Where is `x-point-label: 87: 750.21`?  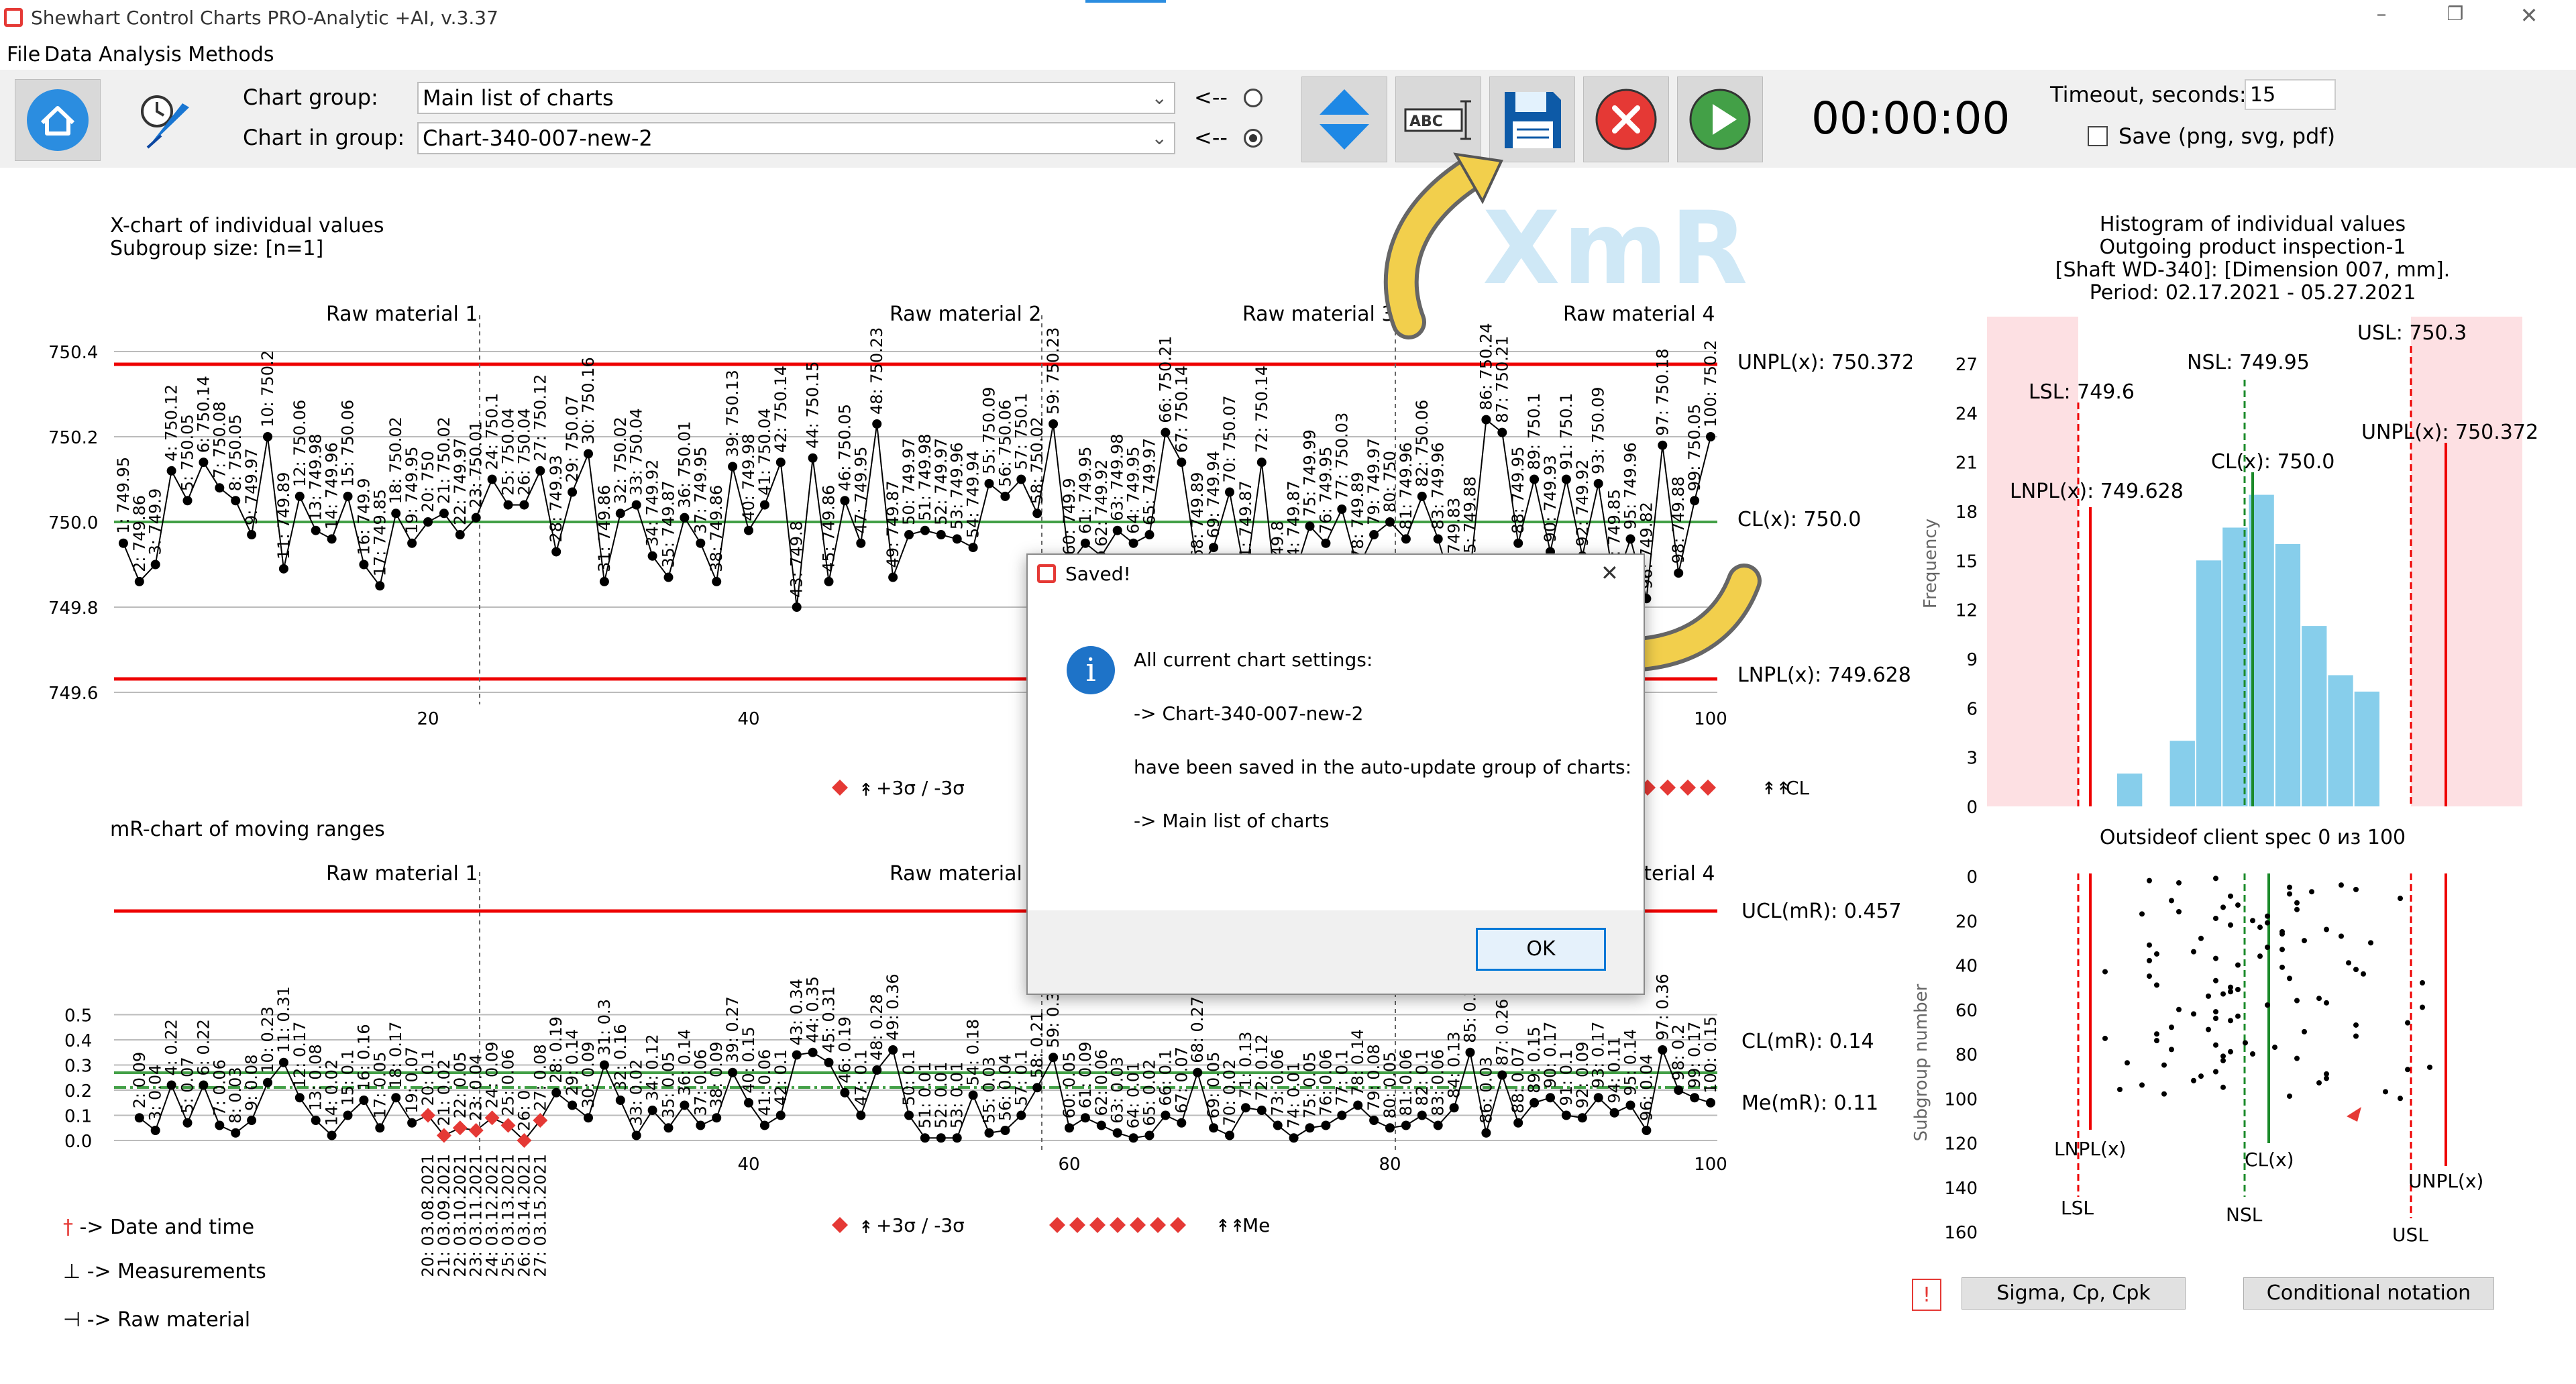
x-point-label: 87: 750.21 is located at coordinates (1502, 379).